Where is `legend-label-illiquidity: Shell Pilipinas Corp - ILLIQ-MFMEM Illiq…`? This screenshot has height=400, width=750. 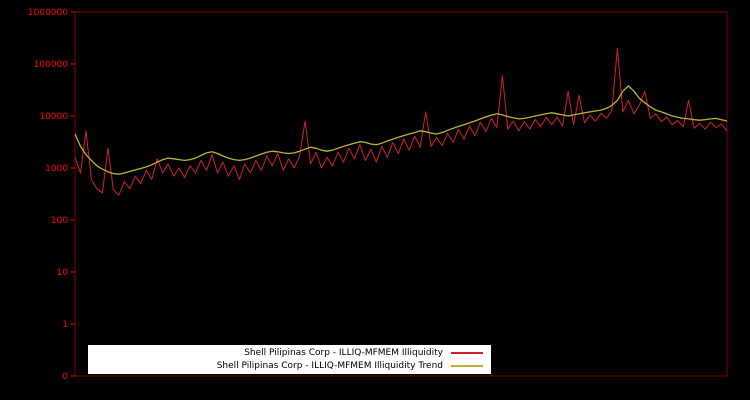
legend-label-illiquidity: Shell Pilipinas Corp - ILLIQ-MFMEM Illiq… is located at coordinates (343, 353).